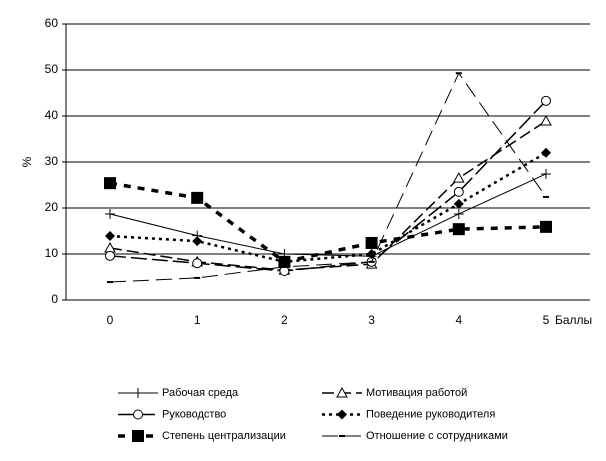 Image resolution: width=606 pixels, height=461 pixels. What do you see at coordinates (430, 414) in the screenshot?
I see `legend-label: Поведение руководителя` at bounding box center [430, 414].